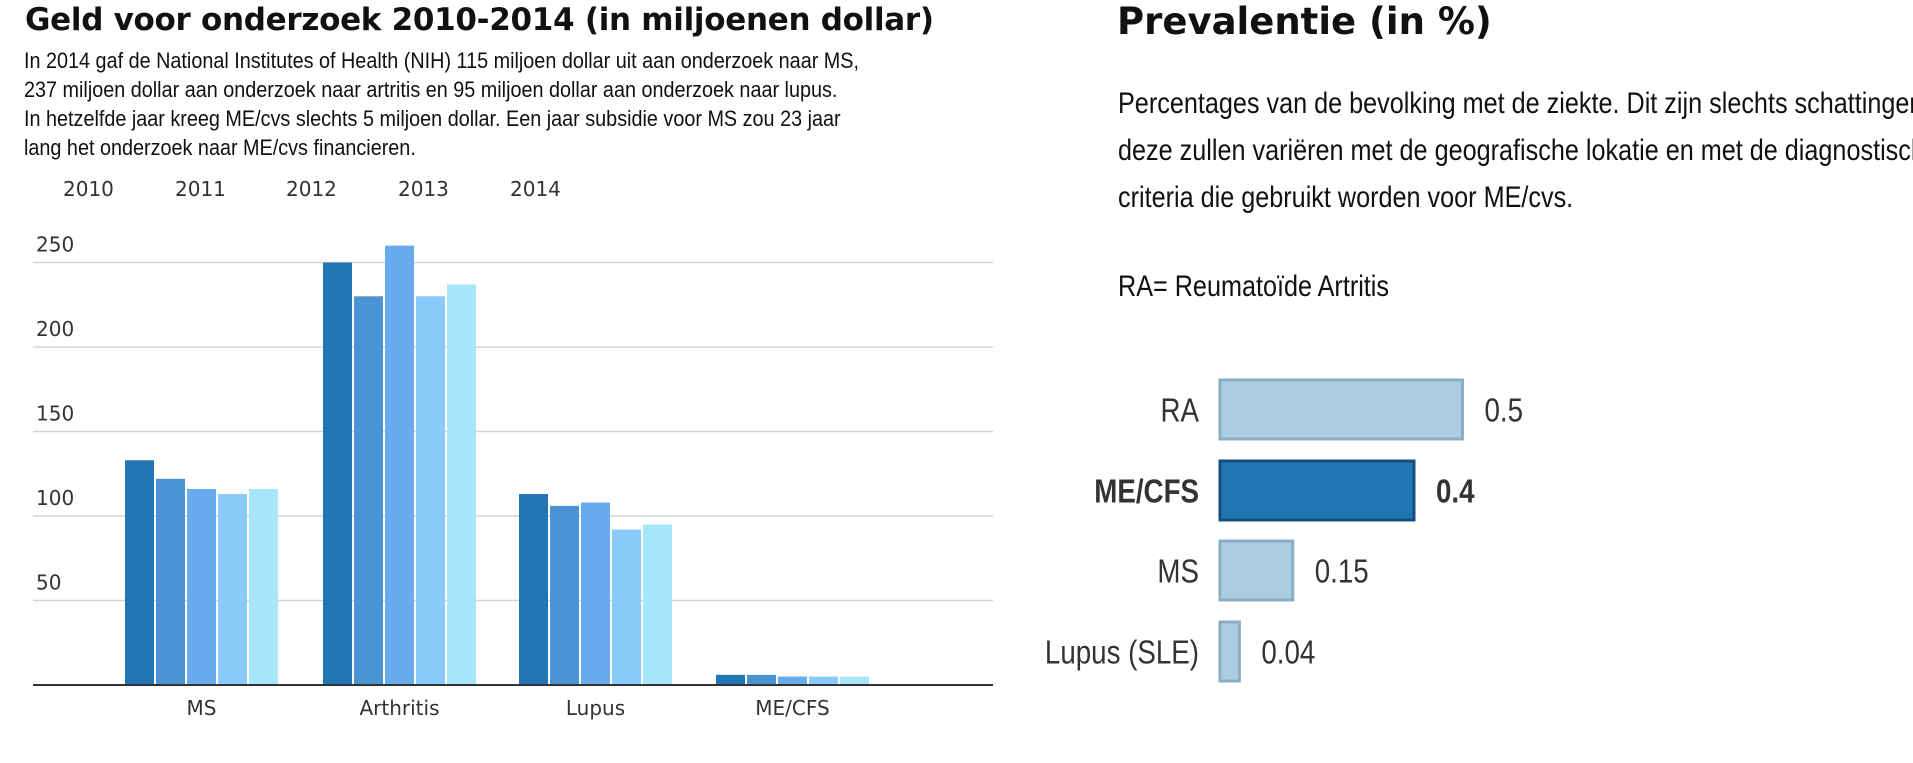 This screenshot has width=1913, height=763. Describe the element at coordinates (1317, 490) in the screenshot. I see `prevalence-bar-ME/CFS` at that location.